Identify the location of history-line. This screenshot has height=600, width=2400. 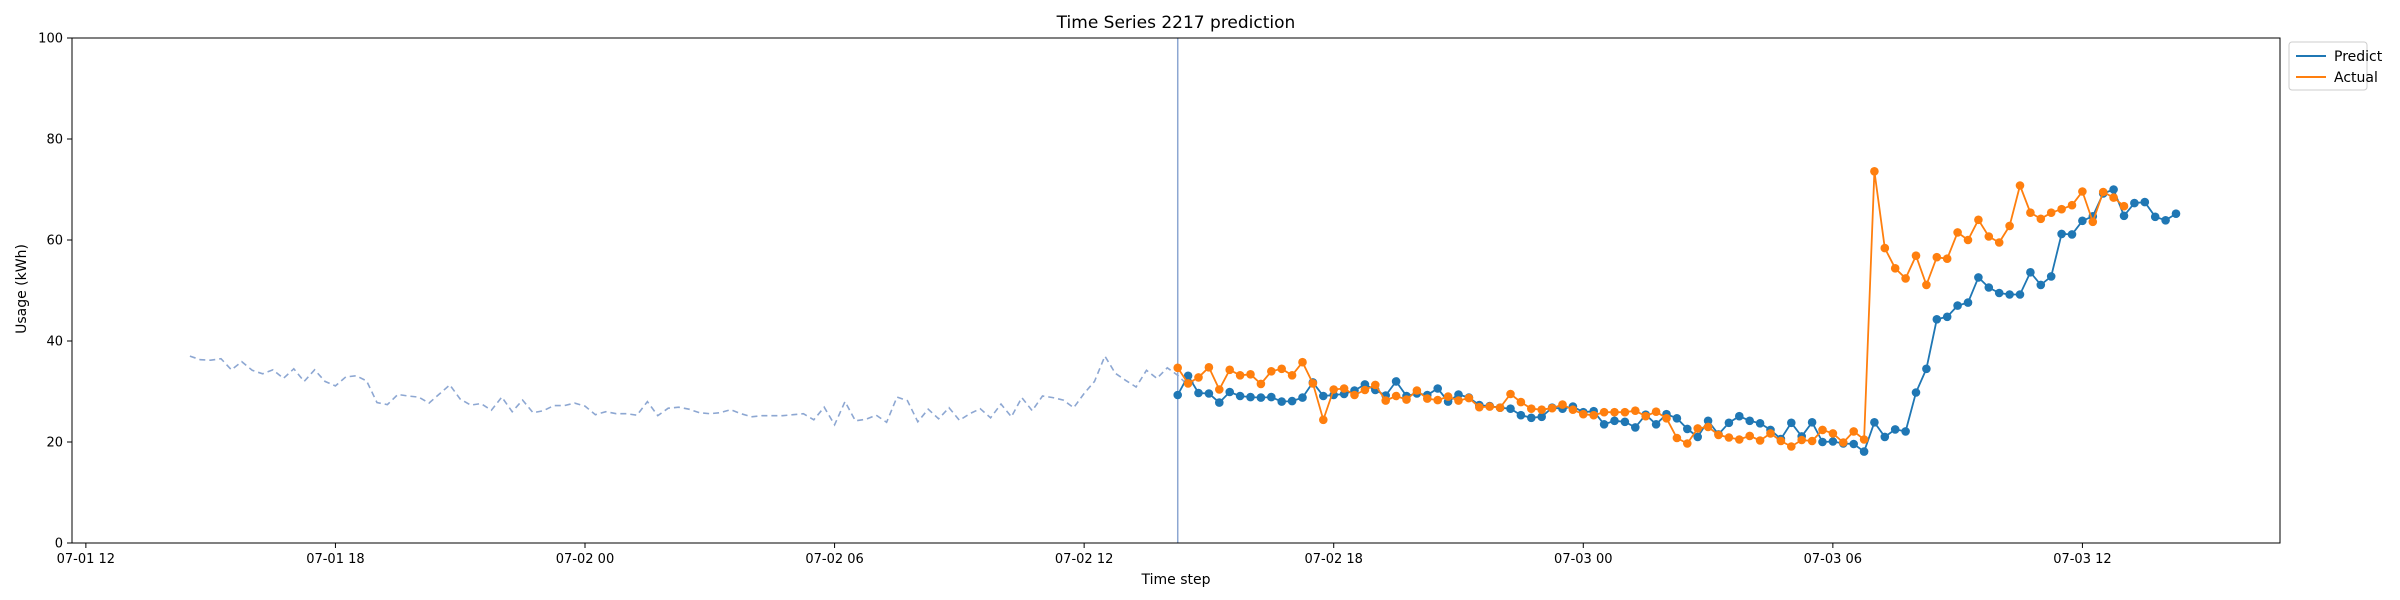
(694, 390).